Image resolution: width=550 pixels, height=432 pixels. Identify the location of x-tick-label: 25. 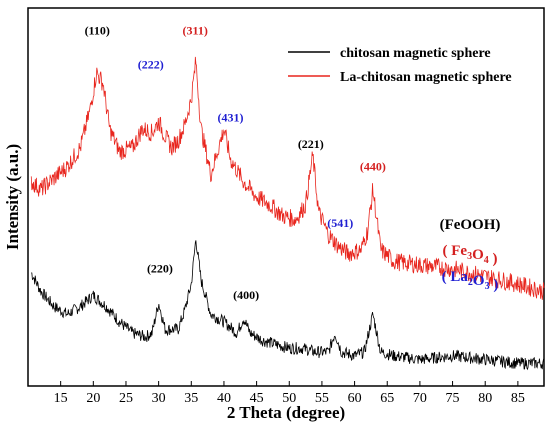
(126, 398).